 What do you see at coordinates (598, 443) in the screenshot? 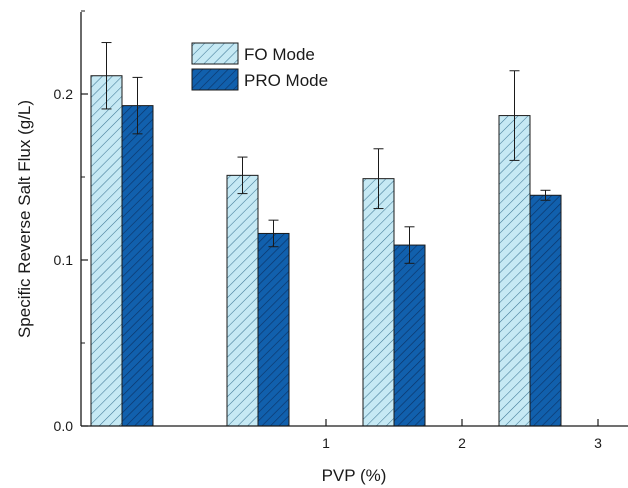
I see `x-tick-label: 3` at bounding box center [598, 443].